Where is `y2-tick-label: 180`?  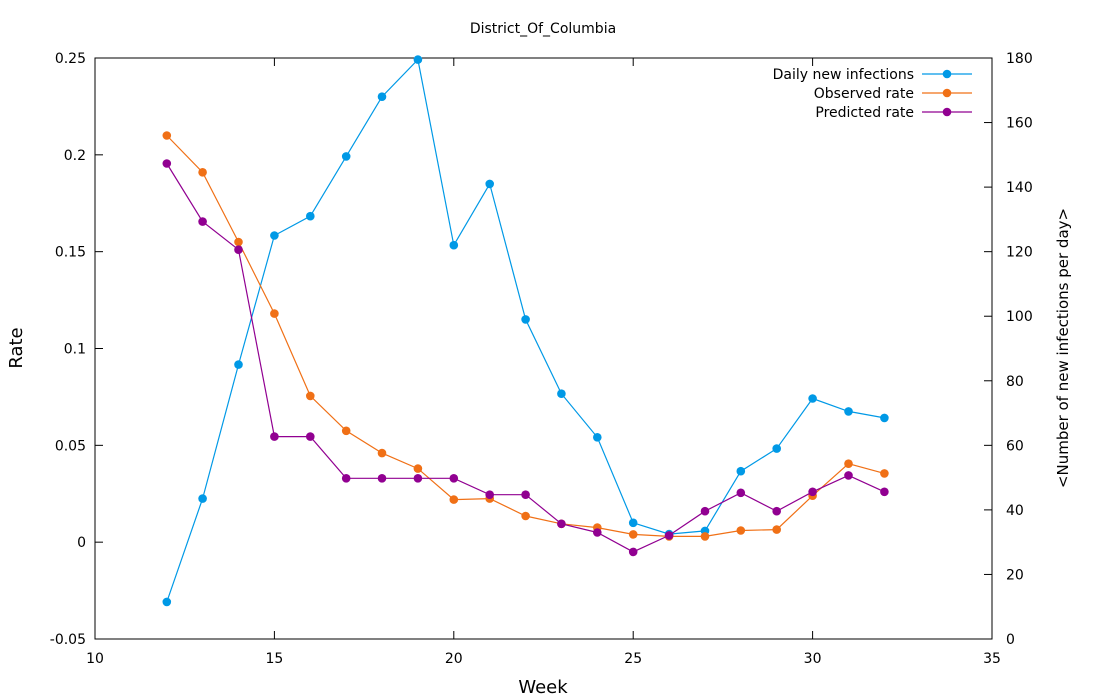
y2-tick-label: 180 is located at coordinates (1019, 59).